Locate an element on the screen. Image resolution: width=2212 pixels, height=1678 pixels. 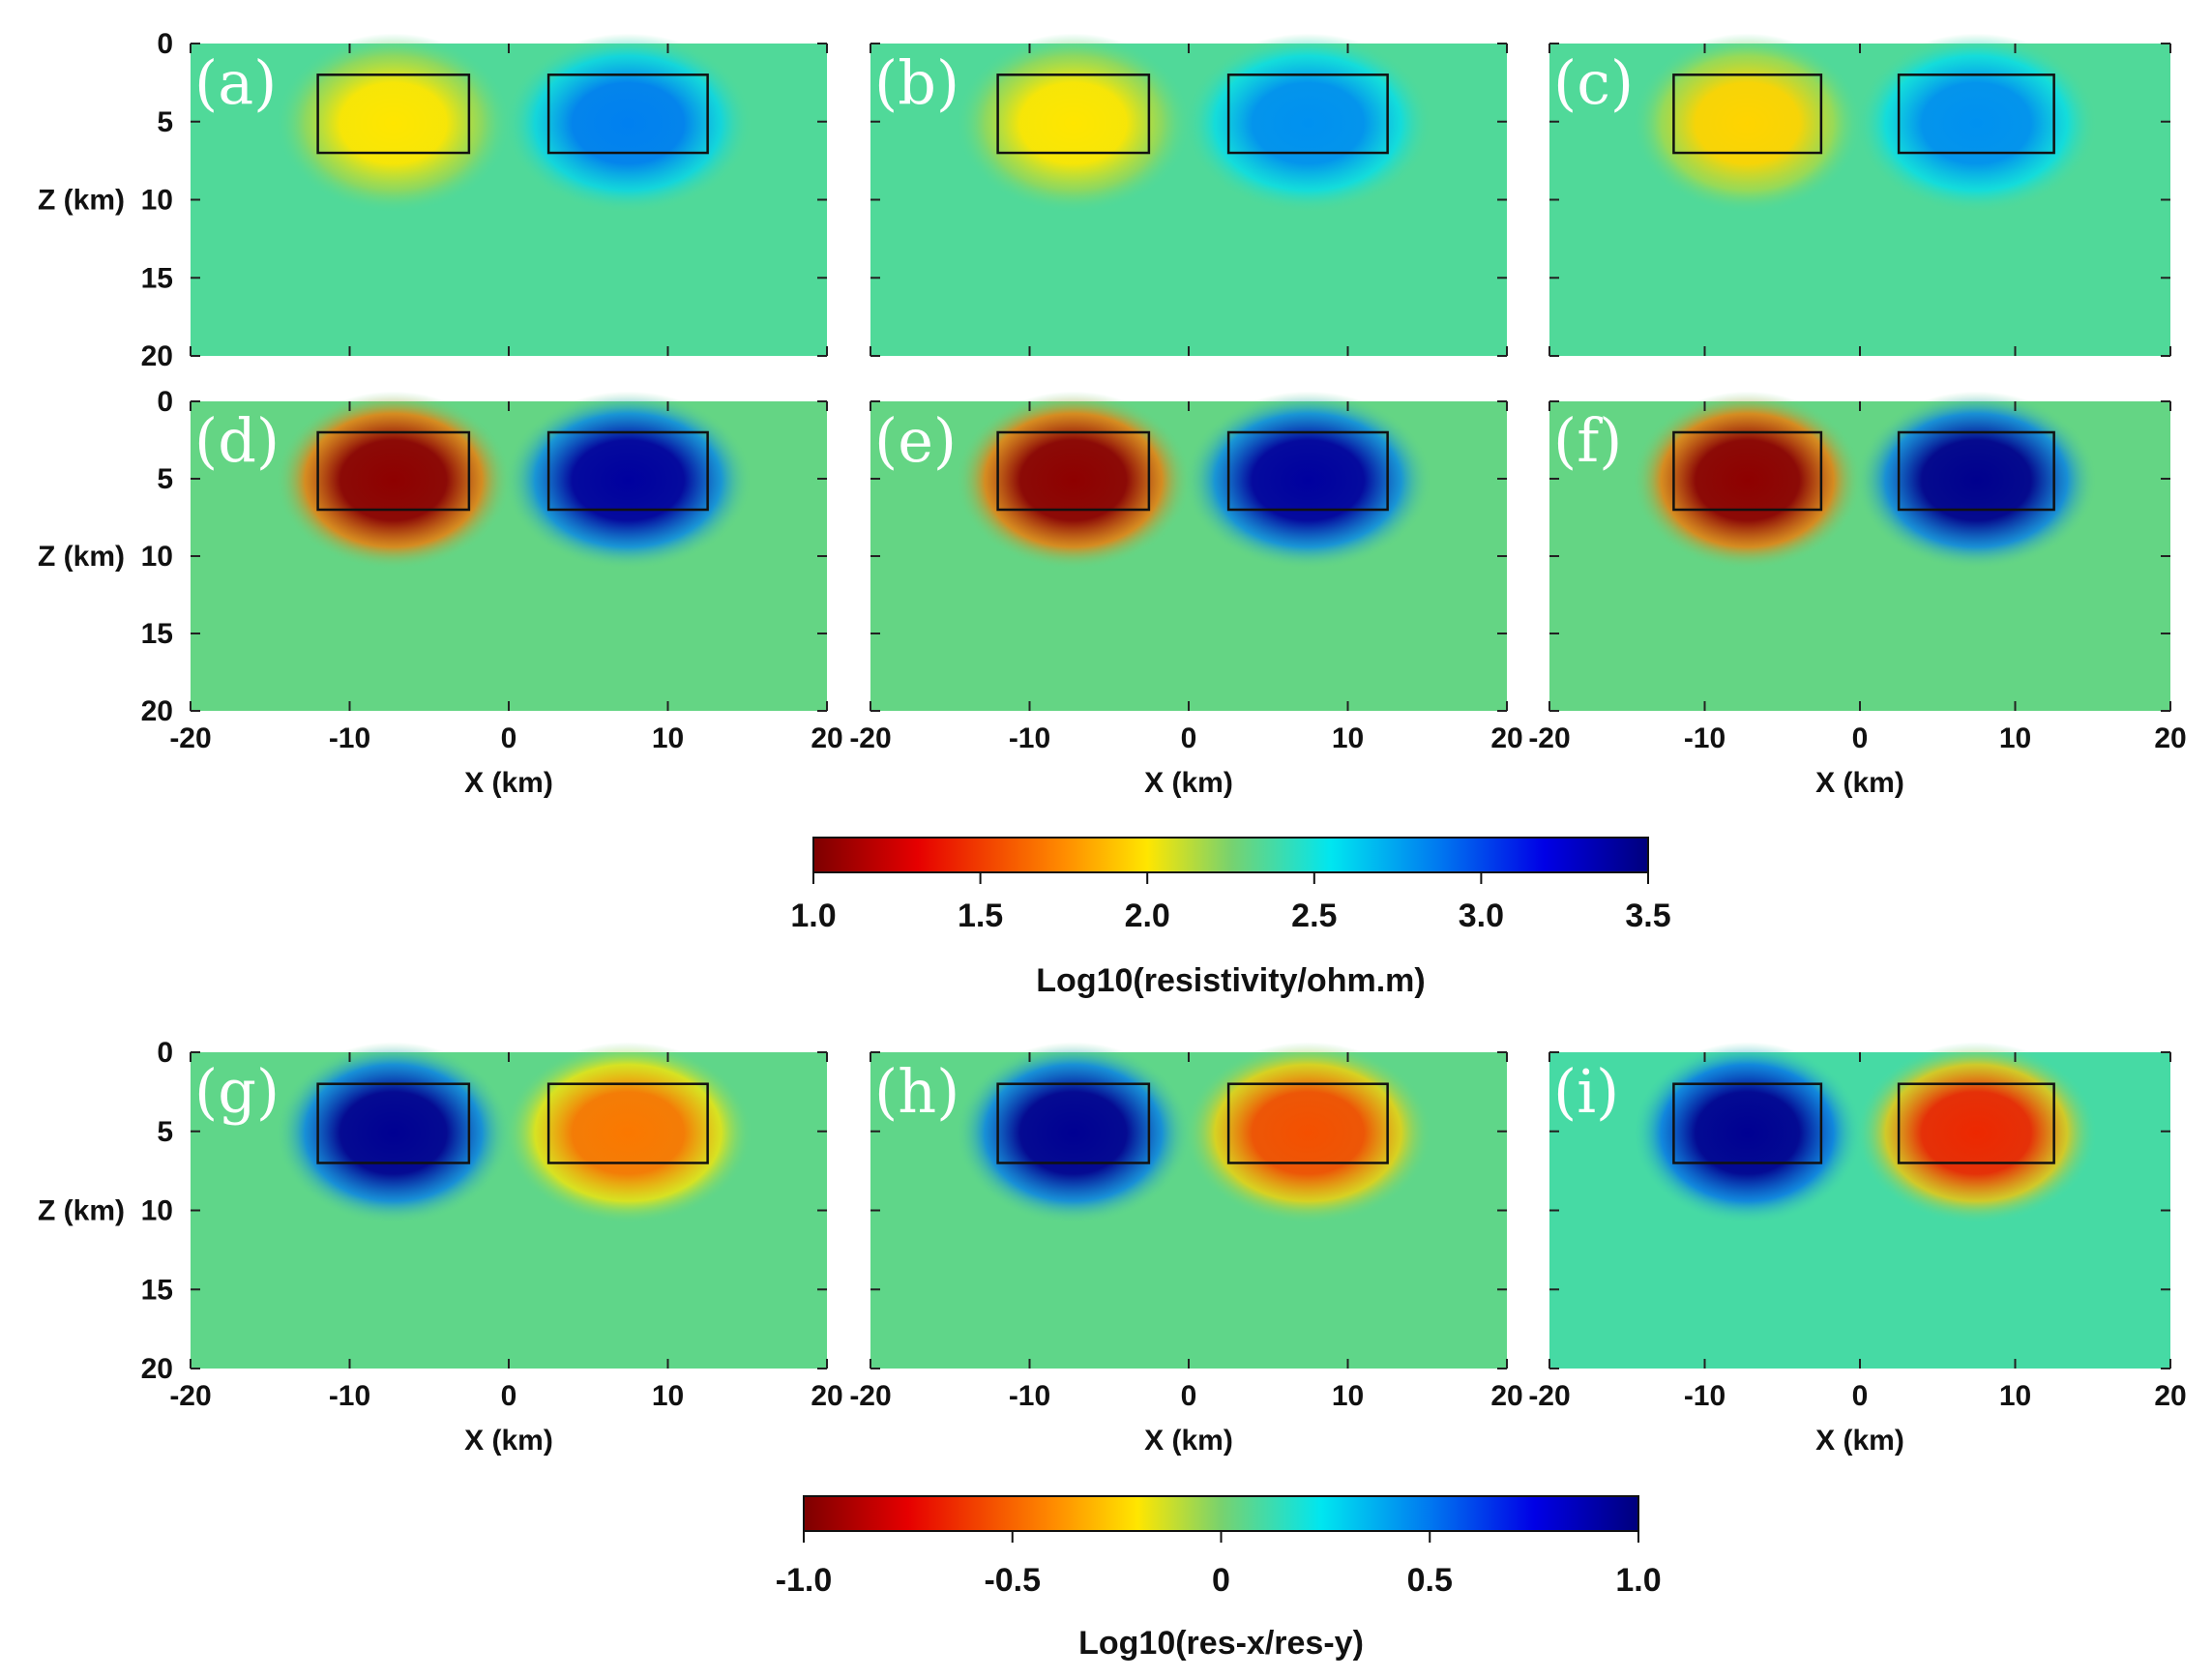
colorbar-tick-label: 3.0 is located at coordinates (1481, 916).